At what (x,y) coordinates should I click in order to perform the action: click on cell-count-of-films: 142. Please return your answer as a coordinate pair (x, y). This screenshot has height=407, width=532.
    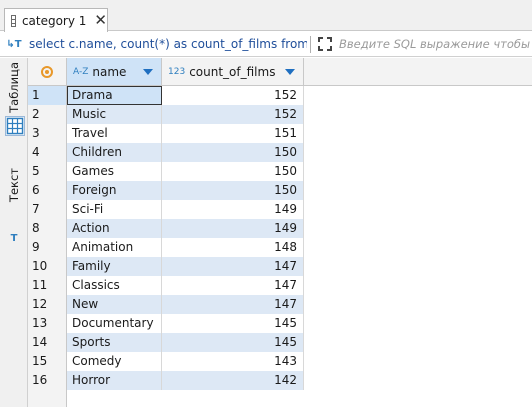
    Looking at the image, I should click on (233, 380).